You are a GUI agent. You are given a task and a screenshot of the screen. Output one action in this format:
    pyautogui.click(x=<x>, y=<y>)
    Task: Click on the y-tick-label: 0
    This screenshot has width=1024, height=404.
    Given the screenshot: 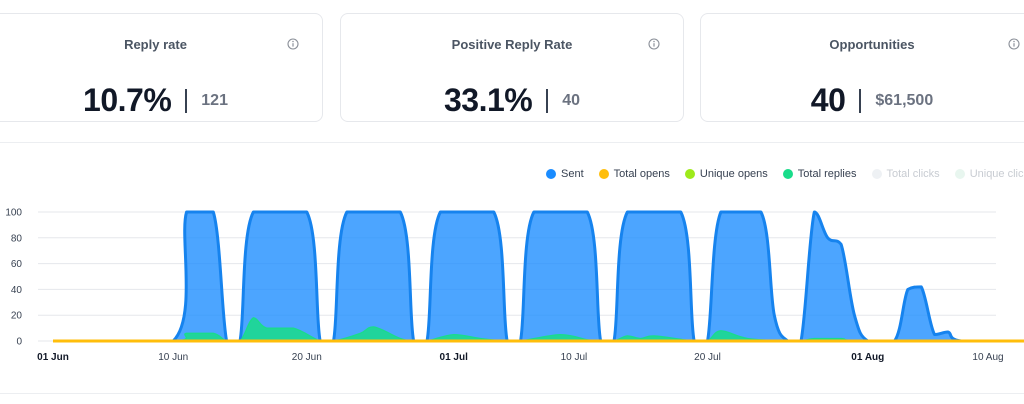 What is the action you would take?
    pyautogui.click(x=19, y=342)
    